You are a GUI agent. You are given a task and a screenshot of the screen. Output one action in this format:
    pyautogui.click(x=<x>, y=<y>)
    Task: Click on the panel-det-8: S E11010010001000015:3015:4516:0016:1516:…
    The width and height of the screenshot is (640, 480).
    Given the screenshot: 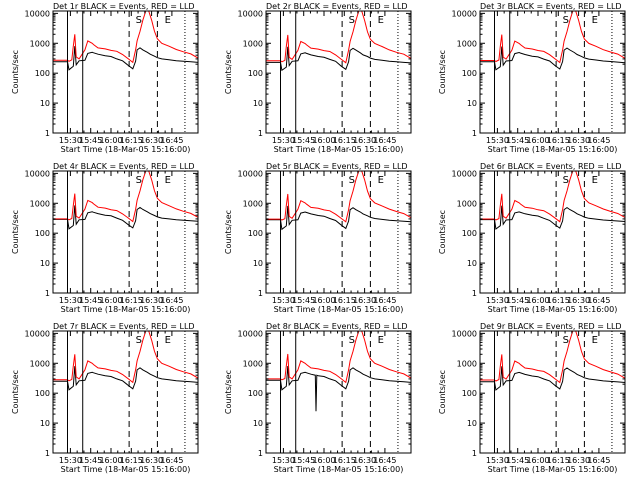 What is the action you would take?
    pyautogui.click(x=318, y=398)
    